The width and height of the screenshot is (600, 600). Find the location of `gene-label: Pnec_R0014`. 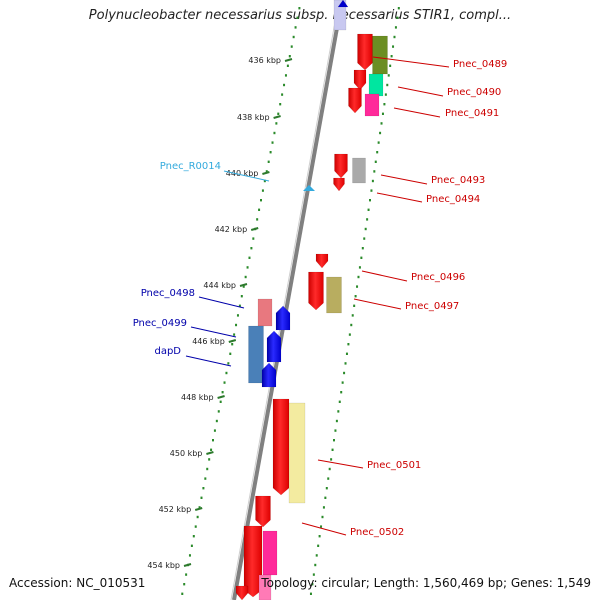

gene-label: Pnec_R0014 is located at coordinates (190, 166).